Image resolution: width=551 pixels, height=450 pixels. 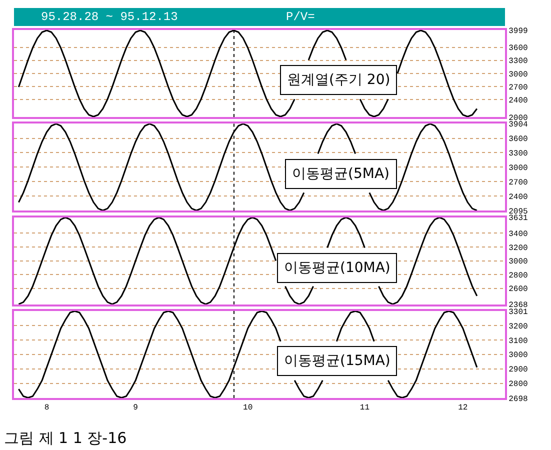 I want to click on x-tick-label: 10, so click(x=248, y=408).